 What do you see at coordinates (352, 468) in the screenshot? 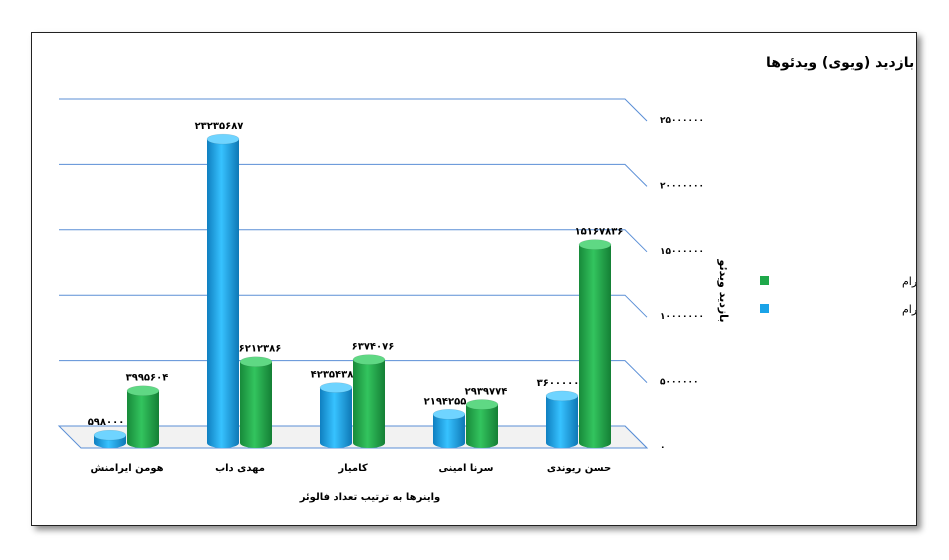
I see `x-tick-label: کامیار` at bounding box center [352, 468].